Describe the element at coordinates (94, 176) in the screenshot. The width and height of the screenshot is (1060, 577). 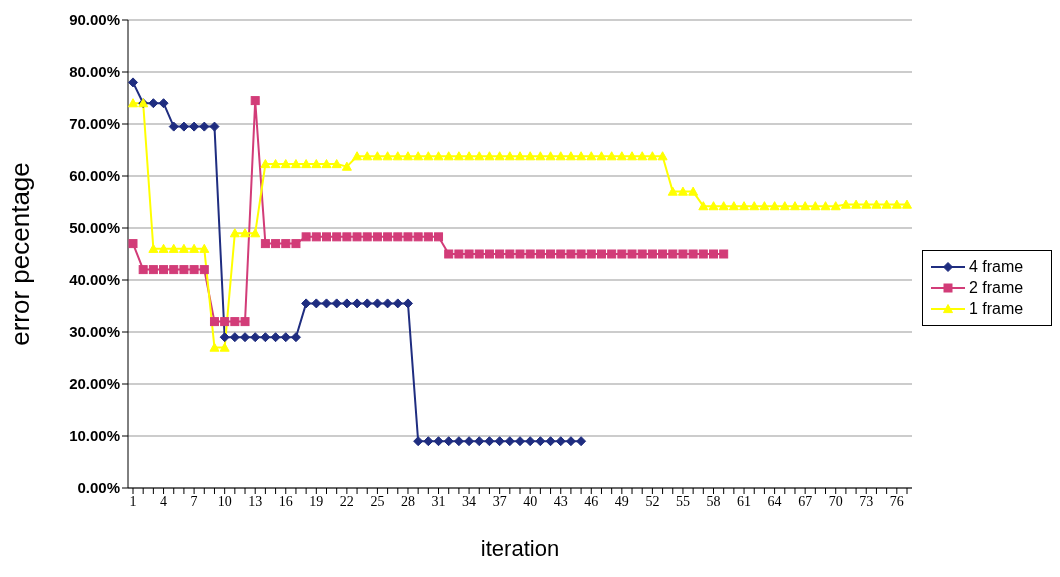
I see `y-tick-label: 60.00%` at that location.